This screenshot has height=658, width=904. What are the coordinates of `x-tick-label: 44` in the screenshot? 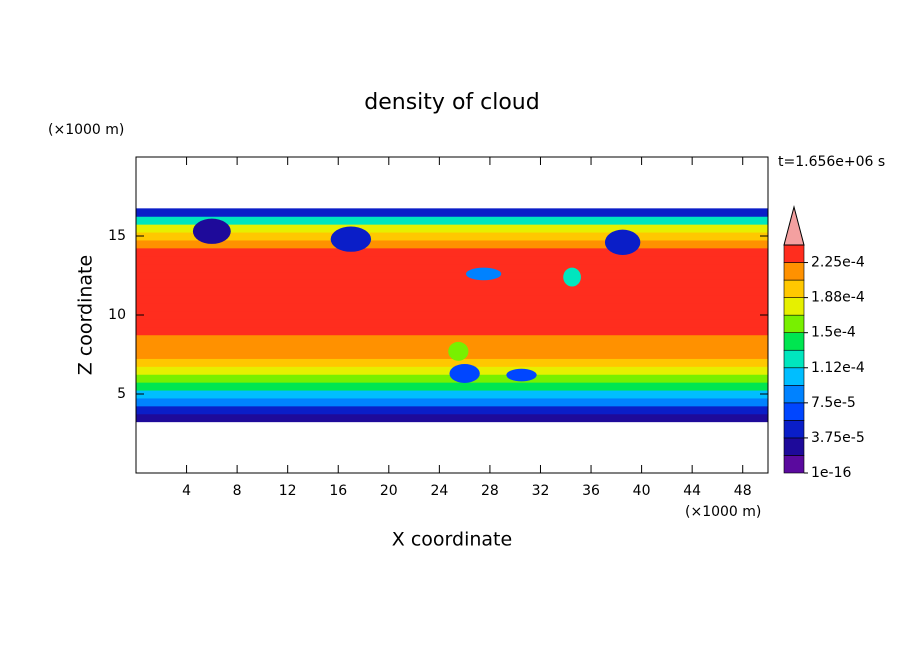 It's located at (692, 491).